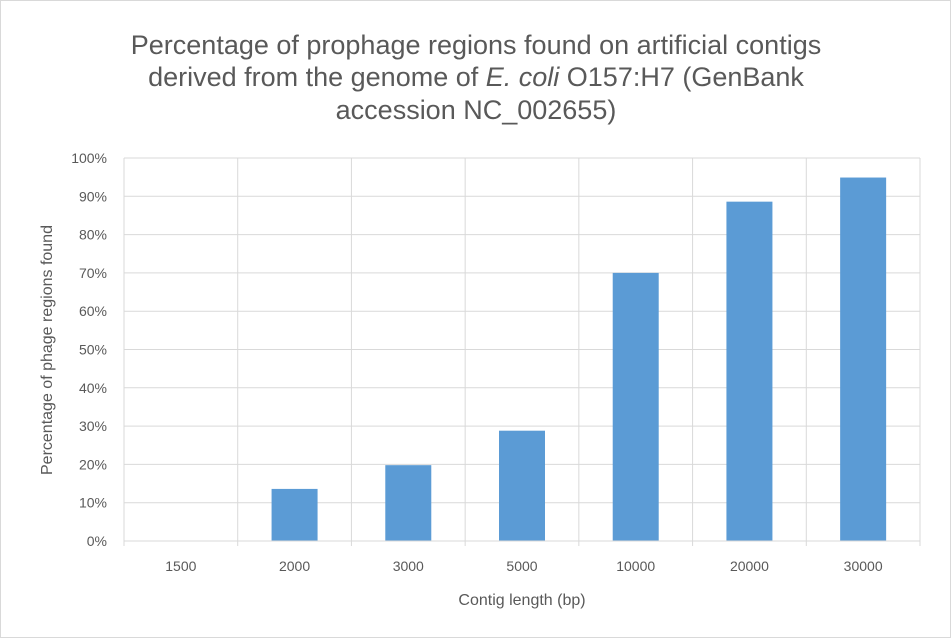 The image size is (951, 638). I want to click on x-tick-label: 10000, so click(635, 566).